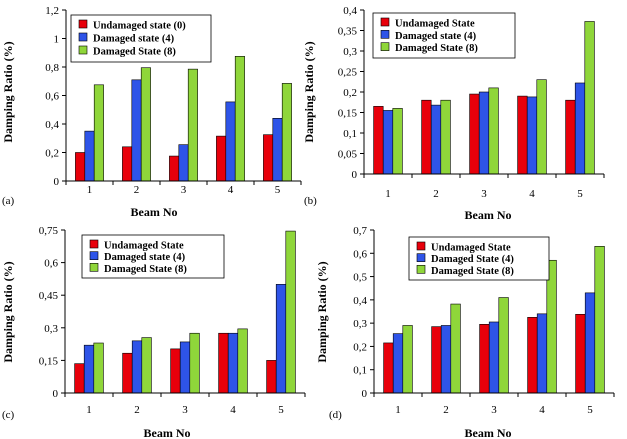 This screenshot has height=439, width=627. What do you see at coordinates (360, 254) in the screenshot?
I see `y-tick-label: 0,6` at bounding box center [360, 254].